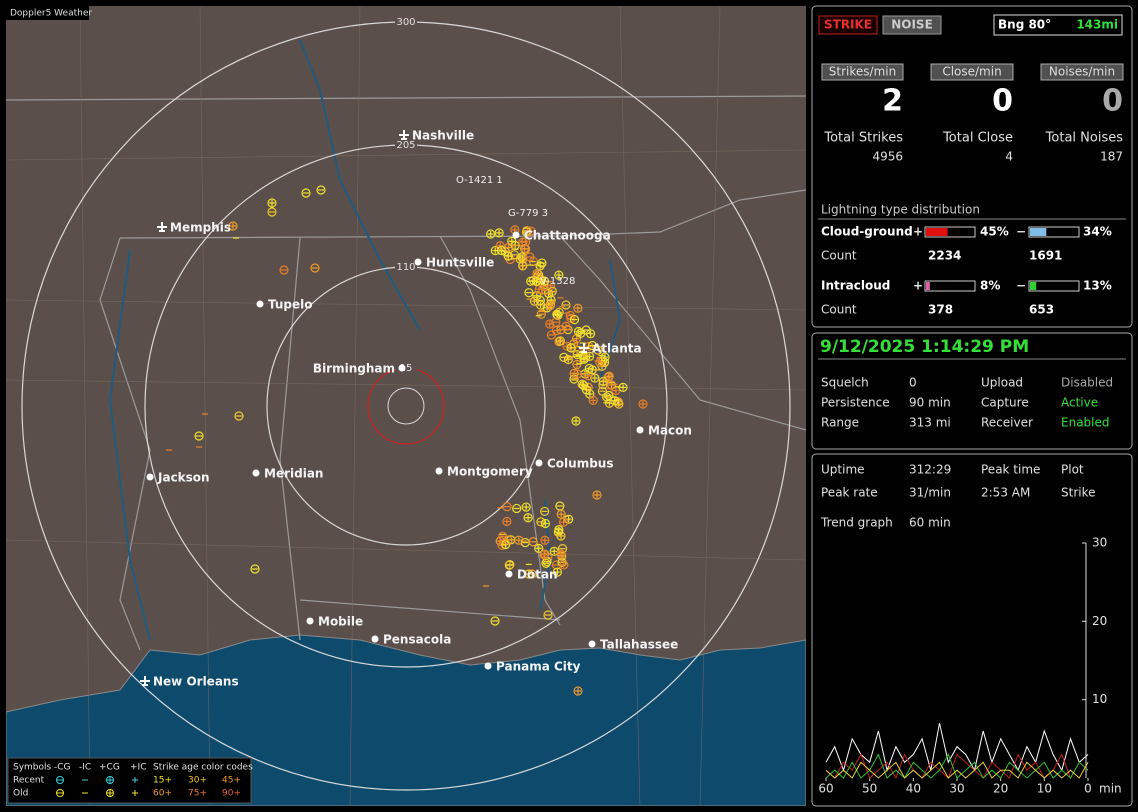 The height and width of the screenshot is (812, 1138). I want to click on x-tick-label: 50, so click(869, 789).